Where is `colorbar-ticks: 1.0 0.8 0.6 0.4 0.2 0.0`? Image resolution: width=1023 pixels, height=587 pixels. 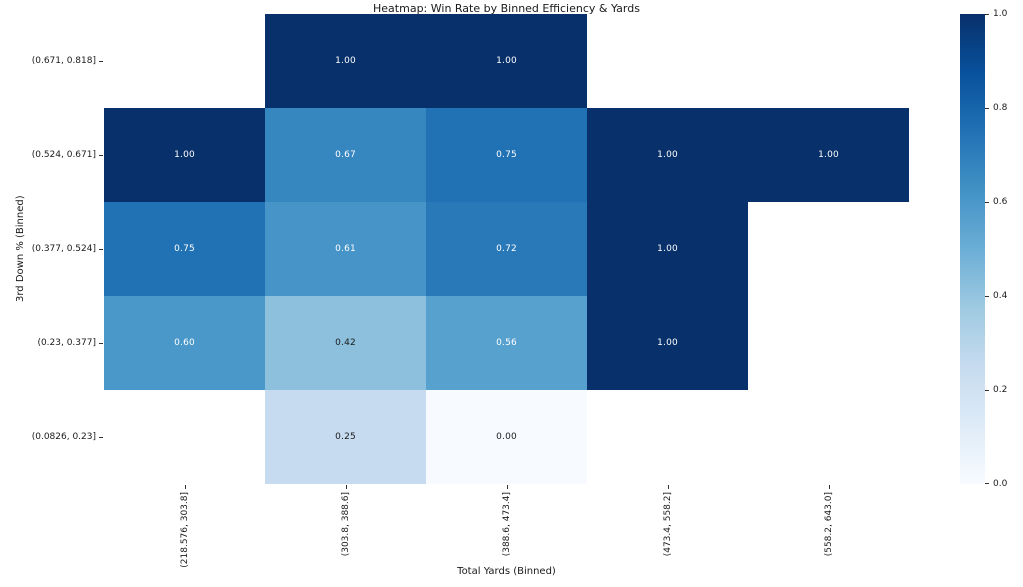 colorbar-ticks: 1.0 0.8 0.6 0.4 0.2 0.0 is located at coordinates (1004, 249).